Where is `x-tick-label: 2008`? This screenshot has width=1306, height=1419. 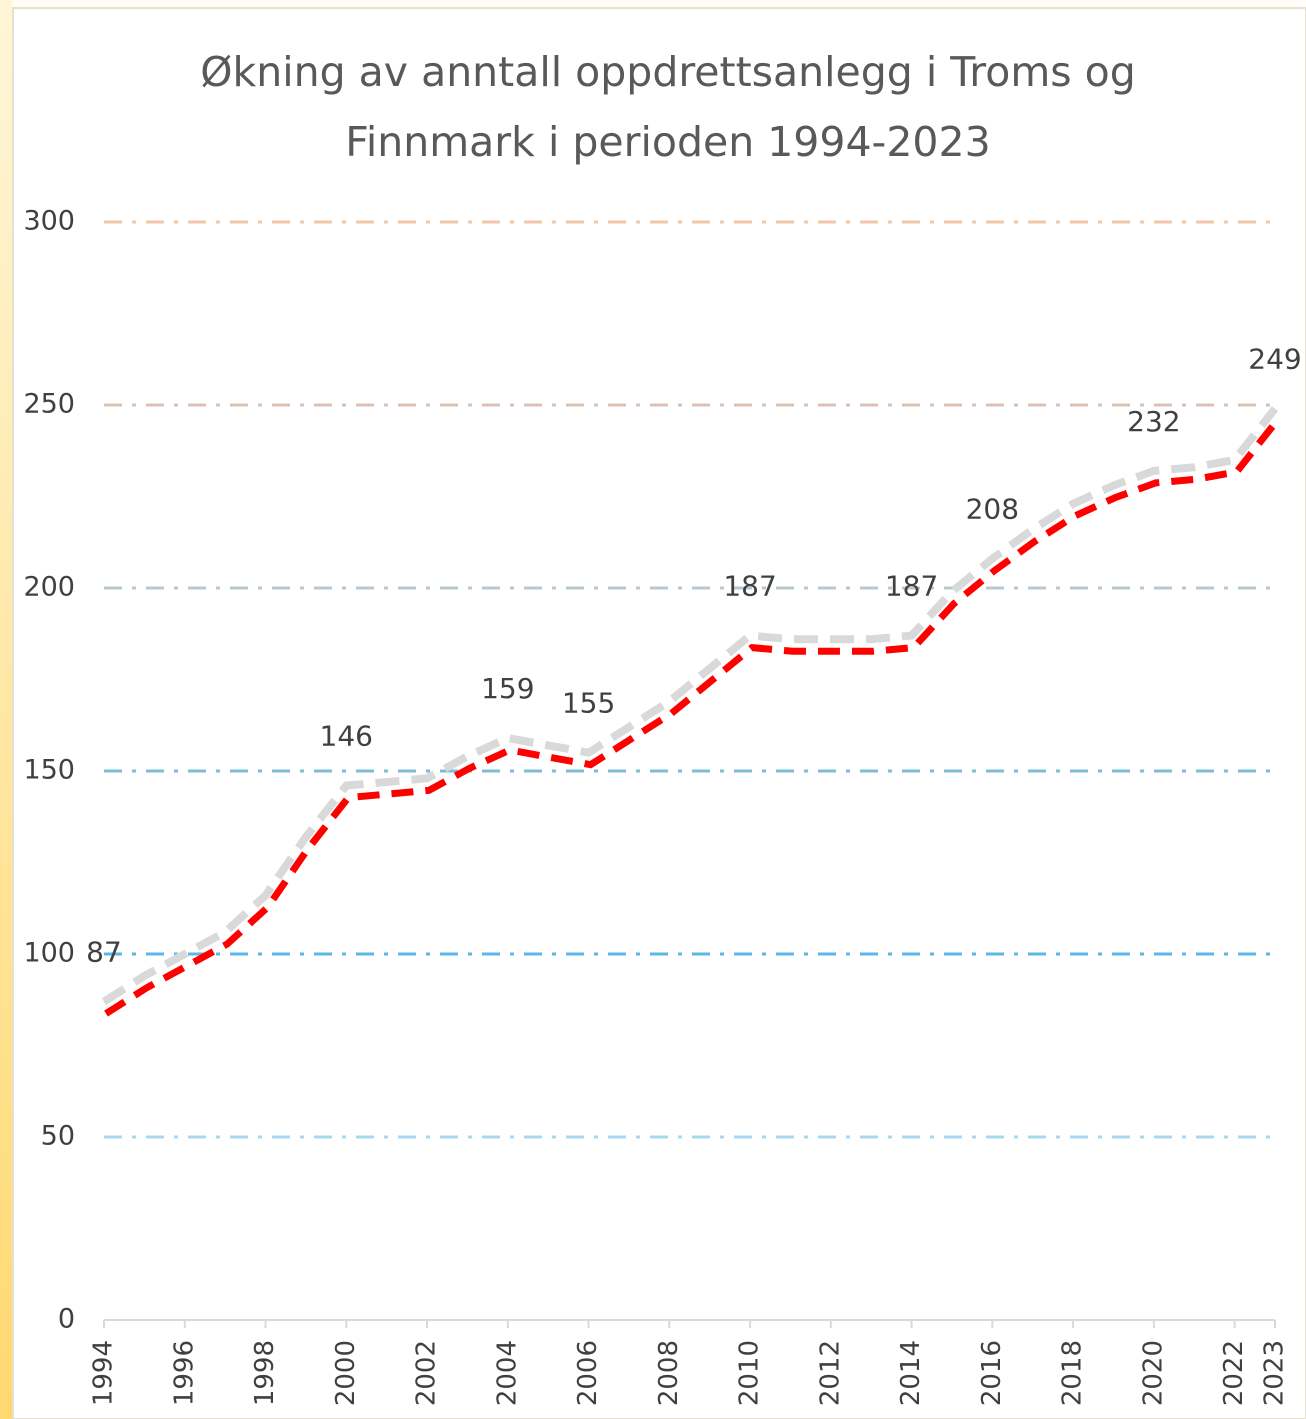
x-tick-label: 2008 is located at coordinates (669, 1373).